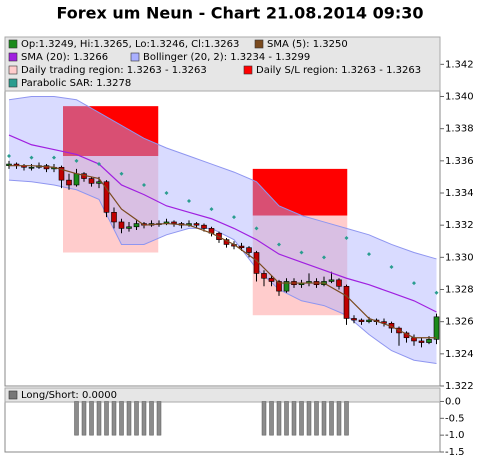 The image size is (480, 457). What do you see at coordinates (459, 225) in the screenshot?
I see `y-tick-label: 1.332` at bounding box center [459, 225].